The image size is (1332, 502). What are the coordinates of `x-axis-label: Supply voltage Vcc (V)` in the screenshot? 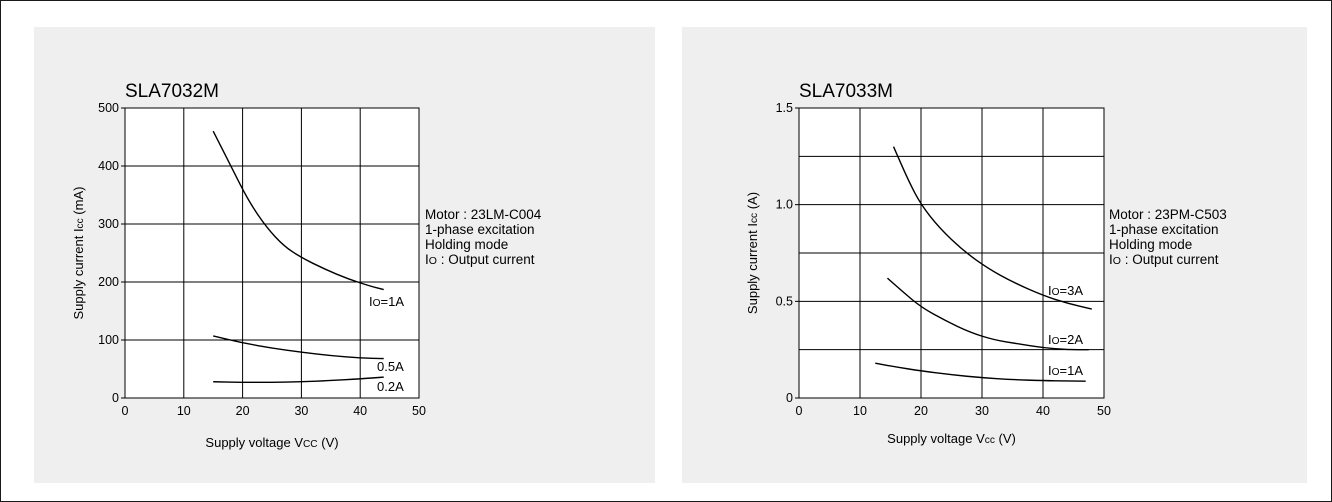 It's located at (951, 438).